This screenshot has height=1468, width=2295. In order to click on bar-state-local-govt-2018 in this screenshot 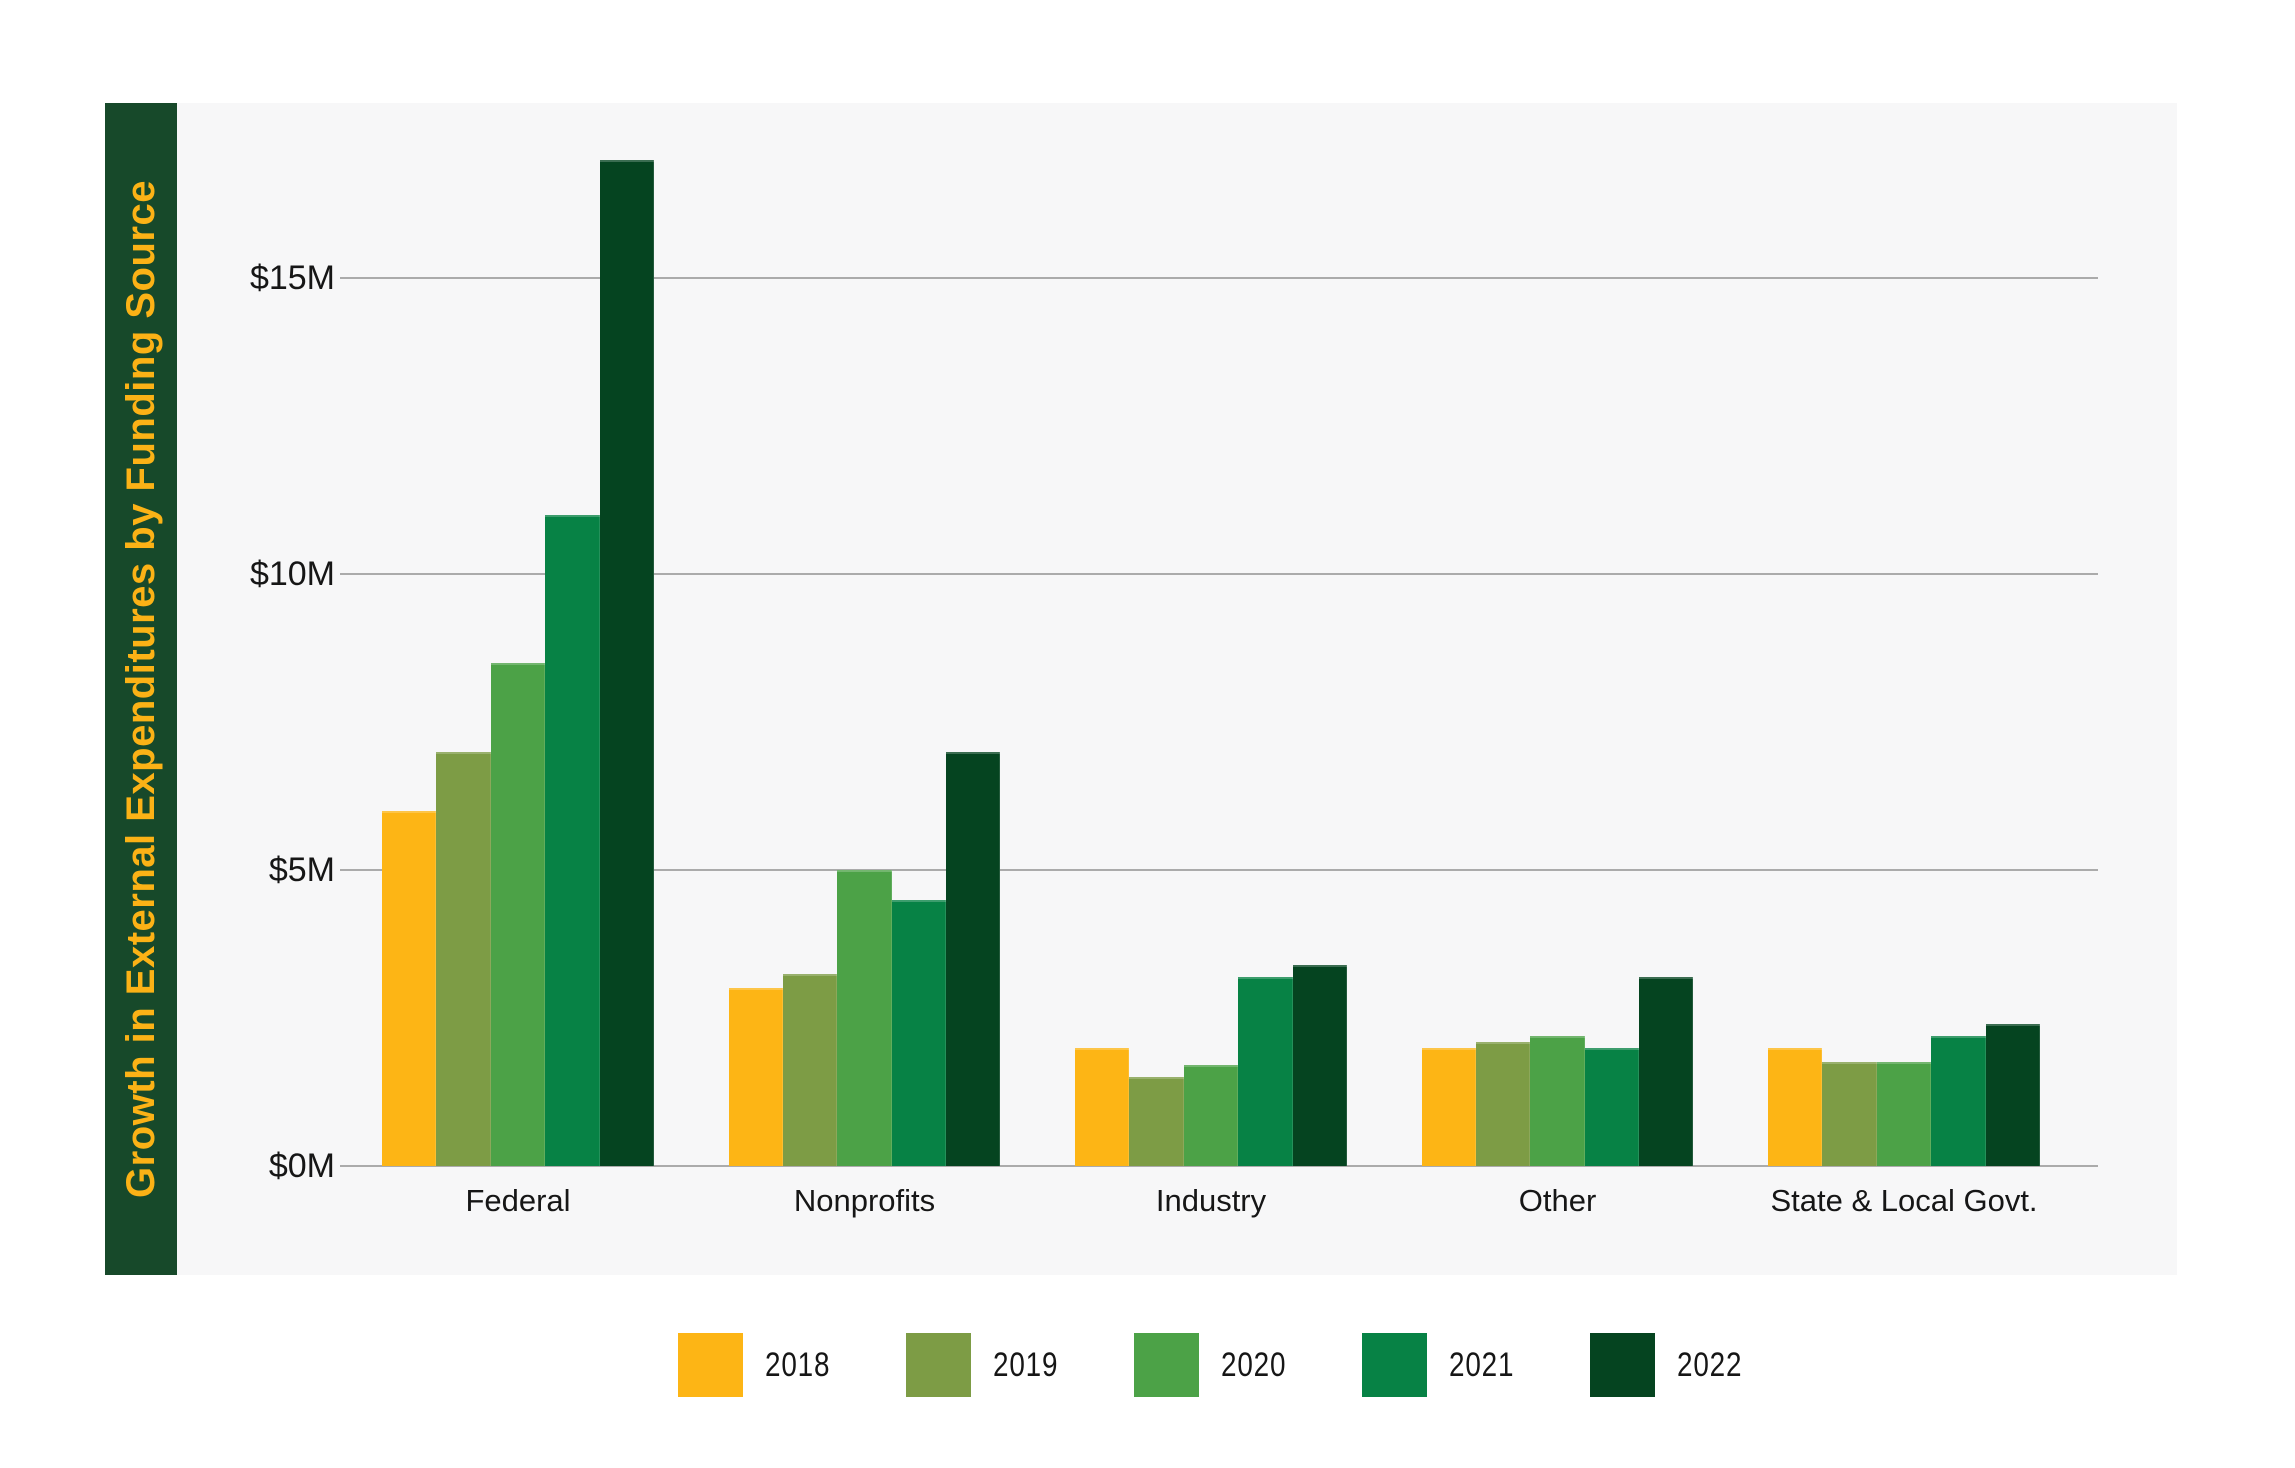, I will do `click(1795, 1106)`.